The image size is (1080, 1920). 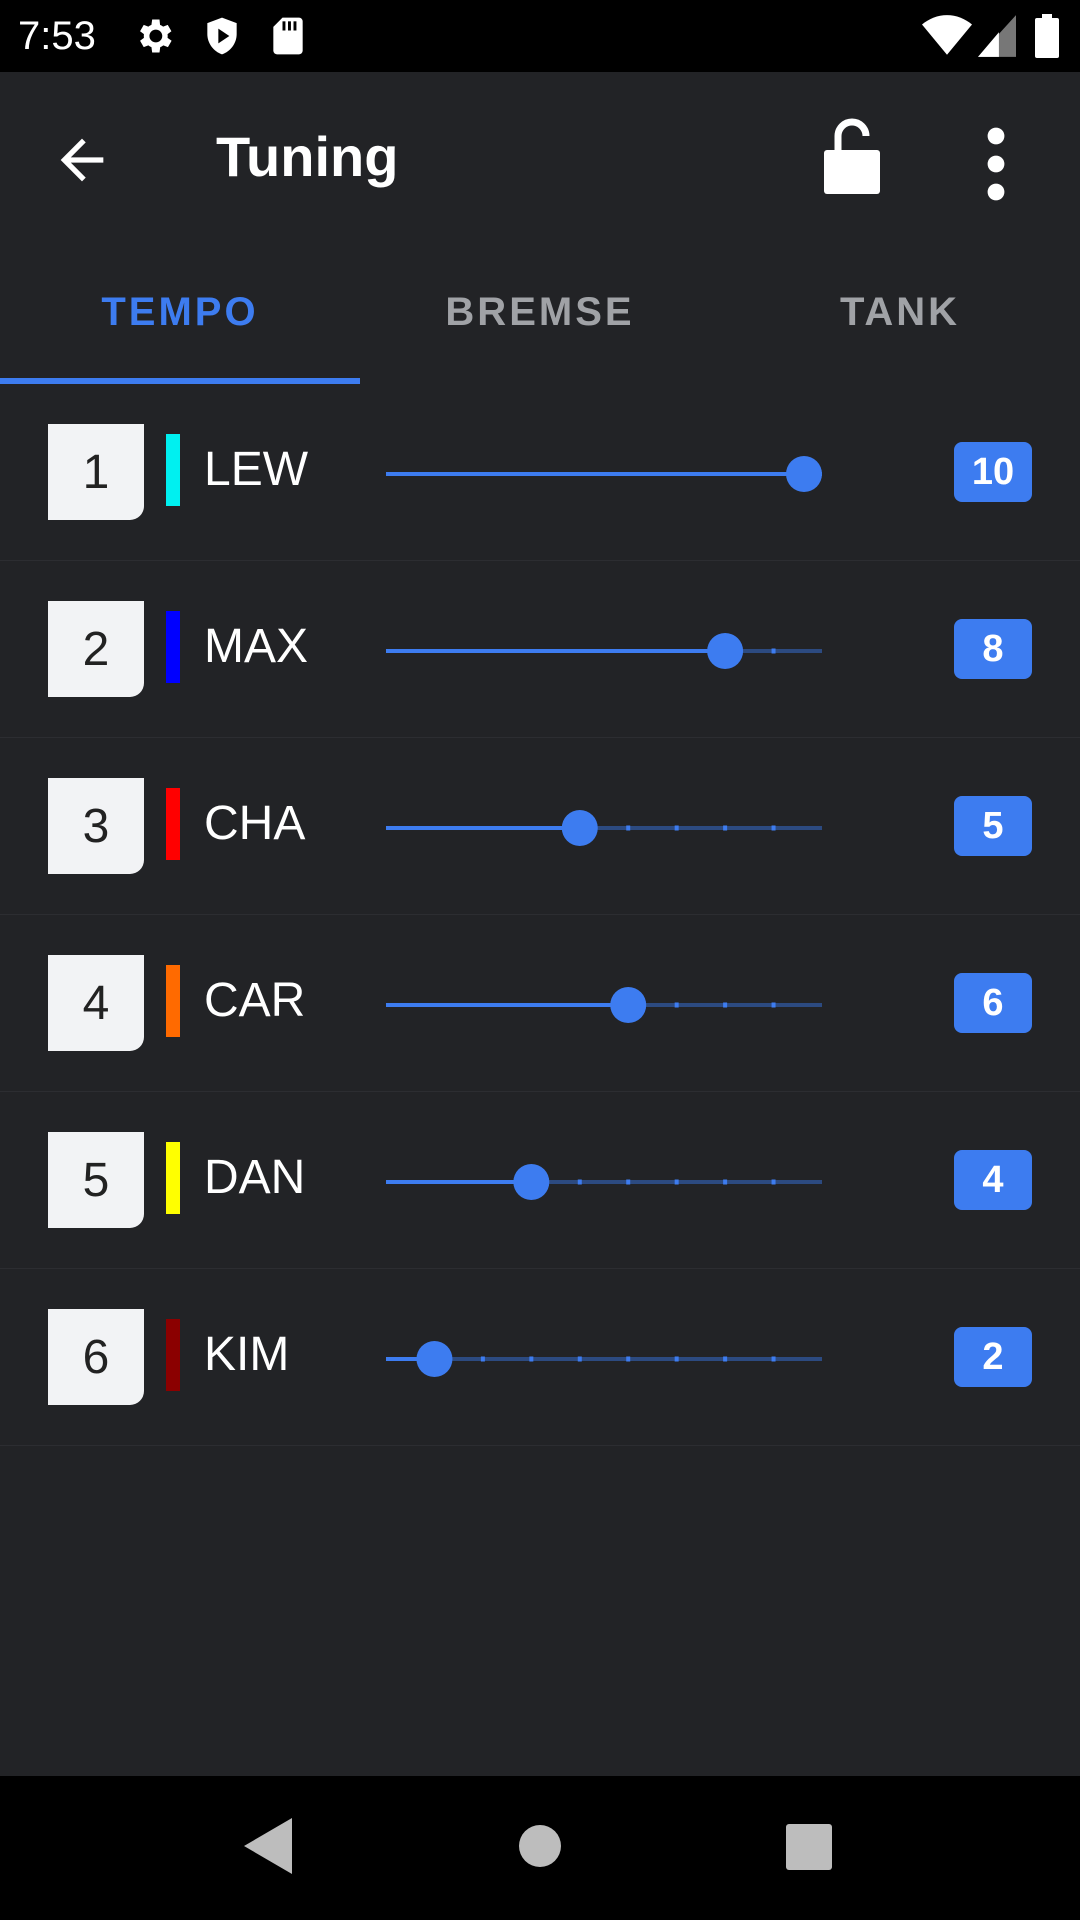 I want to click on tab-bar: TEMPO BREMSE TANK, so click(x=540, y=312).